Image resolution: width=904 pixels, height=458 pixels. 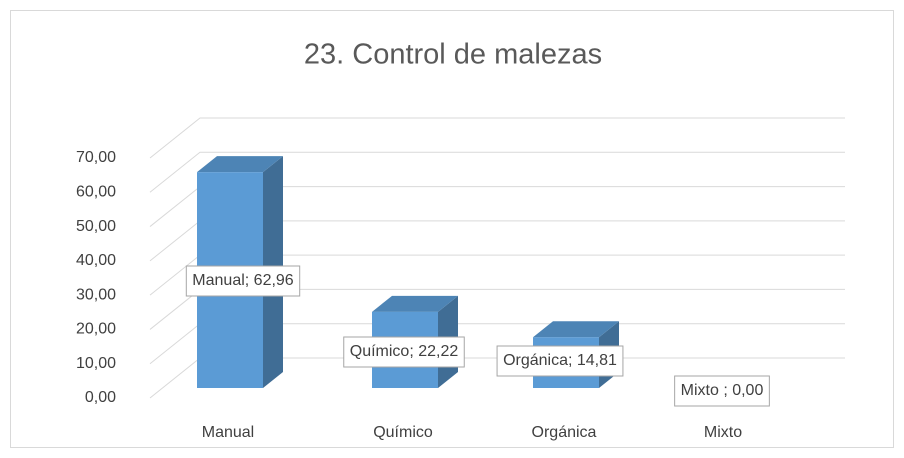 What do you see at coordinates (96, 157) in the screenshot?
I see `y-tick-label: 70,00` at bounding box center [96, 157].